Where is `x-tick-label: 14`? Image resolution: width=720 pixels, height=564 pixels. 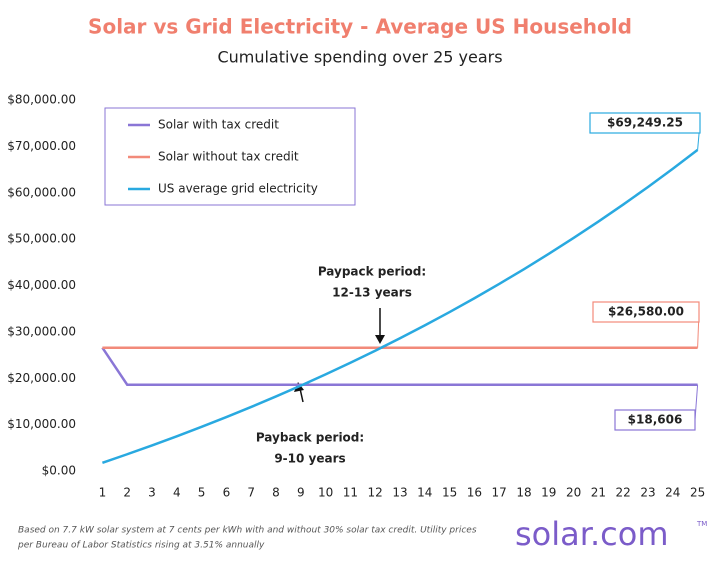 x-tick-label: 14 is located at coordinates (424, 493).